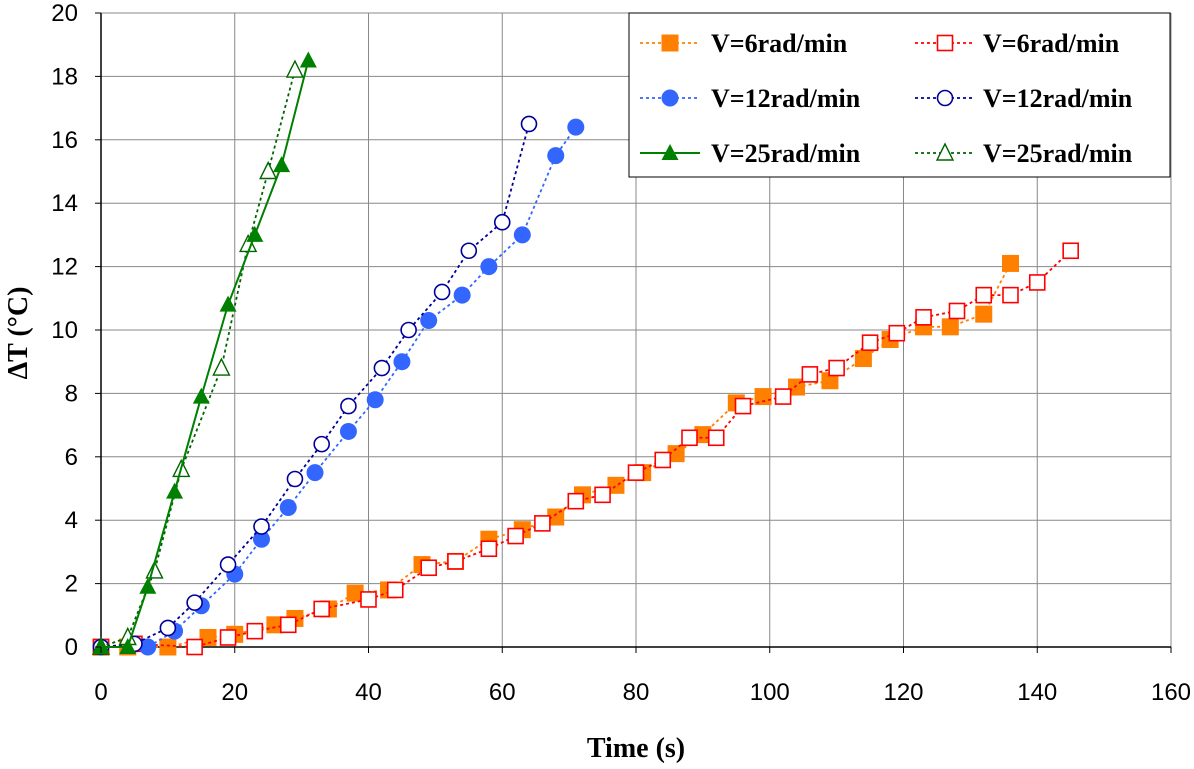 The width and height of the screenshot is (1194, 769). What do you see at coordinates (18, 333) in the screenshot?
I see `y-axis-title: ΔT (°C)` at bounding box center [18, 333].